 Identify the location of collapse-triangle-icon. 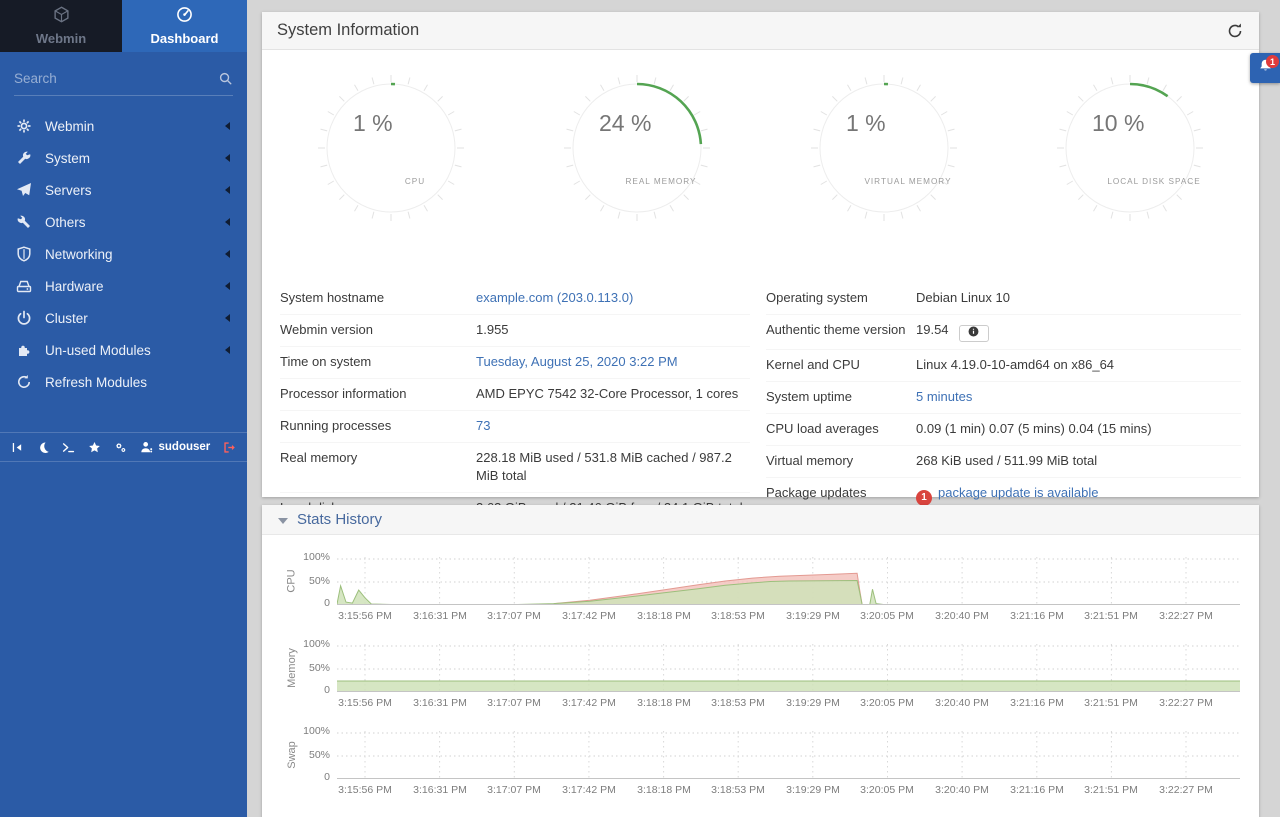
(283, 521).